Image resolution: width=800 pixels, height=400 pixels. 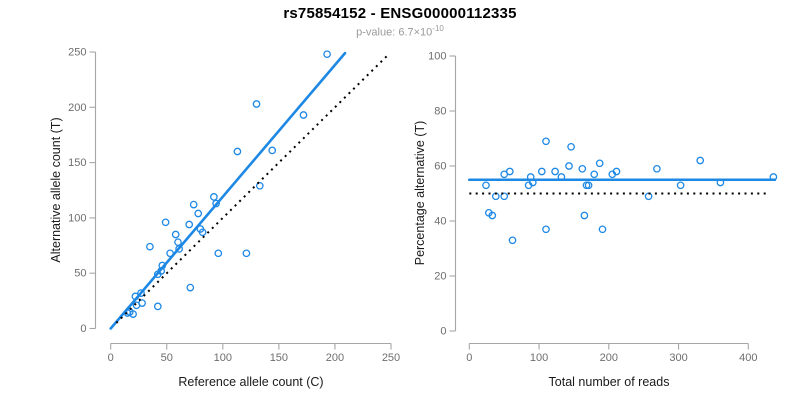 I want to click on left-plot-x-tick-label: 50, so click(x=167, y=358).